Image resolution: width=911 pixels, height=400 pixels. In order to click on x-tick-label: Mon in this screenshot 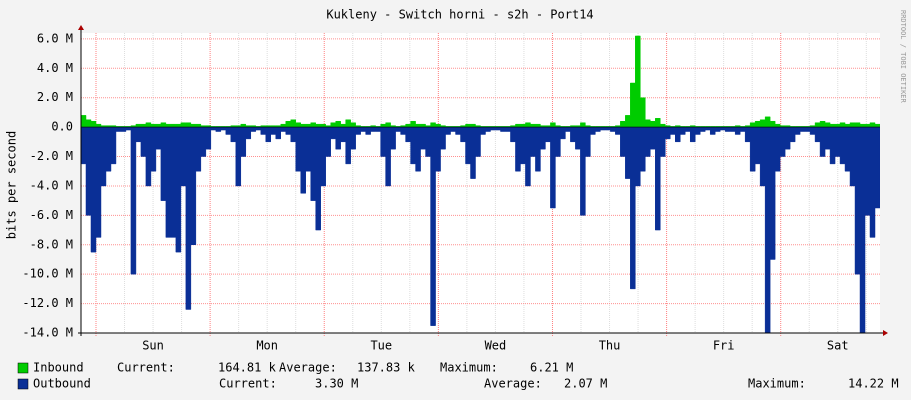, I will do `click(267, 346)`.